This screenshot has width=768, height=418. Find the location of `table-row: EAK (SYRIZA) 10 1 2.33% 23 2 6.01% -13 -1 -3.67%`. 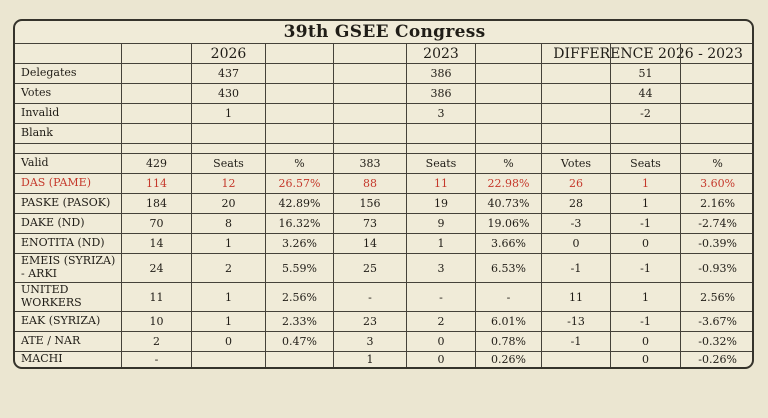

table-row: EAK (SYRIZA) 10 1 2.33% 23 2 6.01% -13 -1 -3.67% is located at coordinates (383, 321).